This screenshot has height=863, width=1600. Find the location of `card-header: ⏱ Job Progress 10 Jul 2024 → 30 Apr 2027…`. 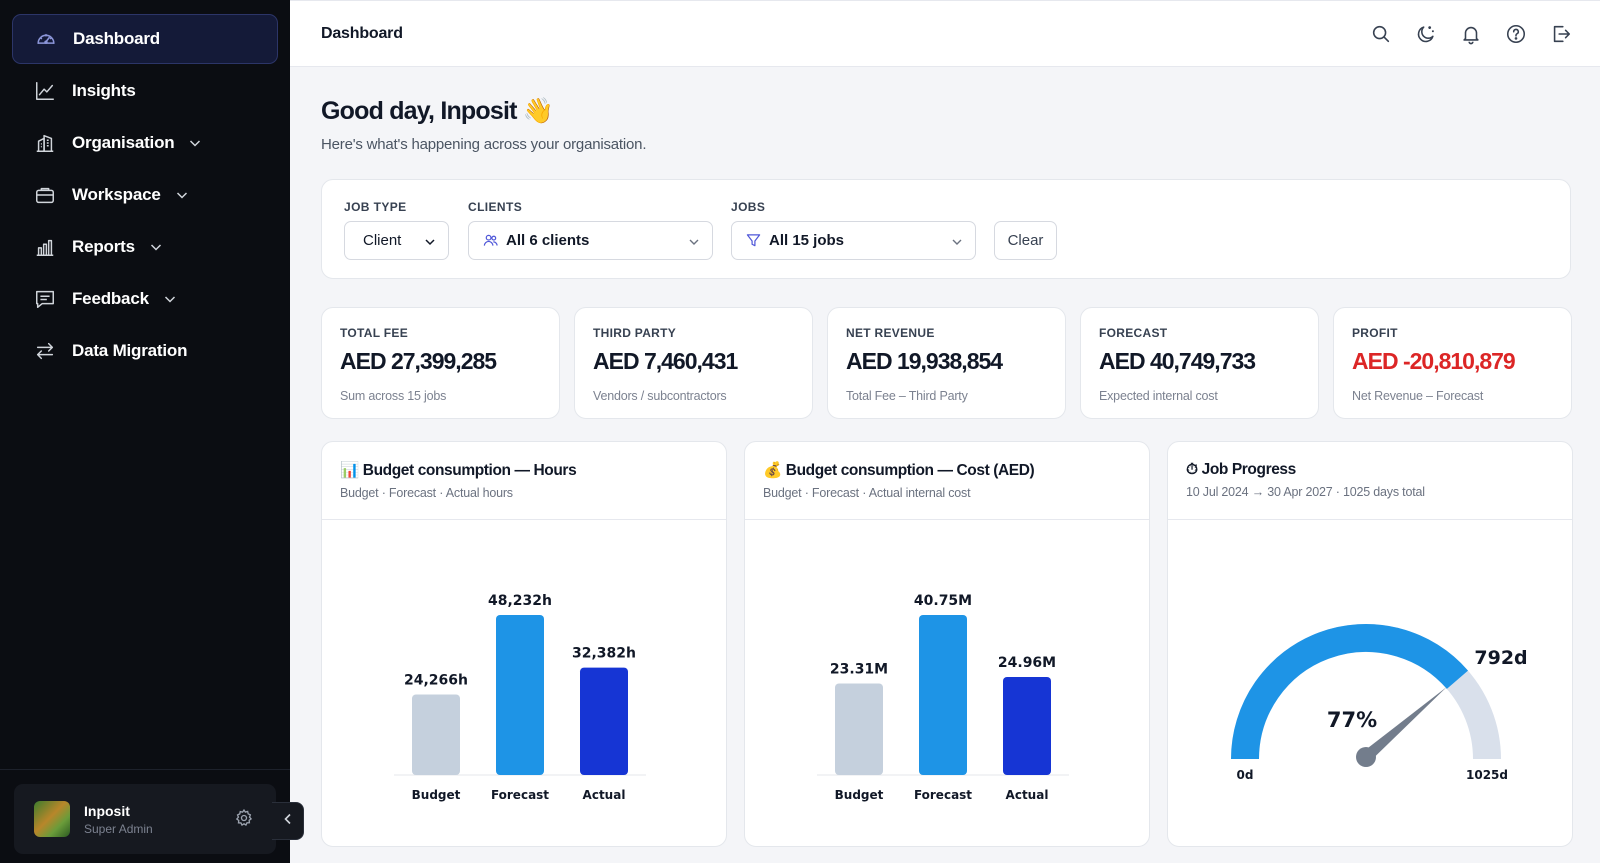

card-header: ⏱ Job Progress 10 Jul 2024 → 30 Apr 2027… is located at coordinates (1370, 481).